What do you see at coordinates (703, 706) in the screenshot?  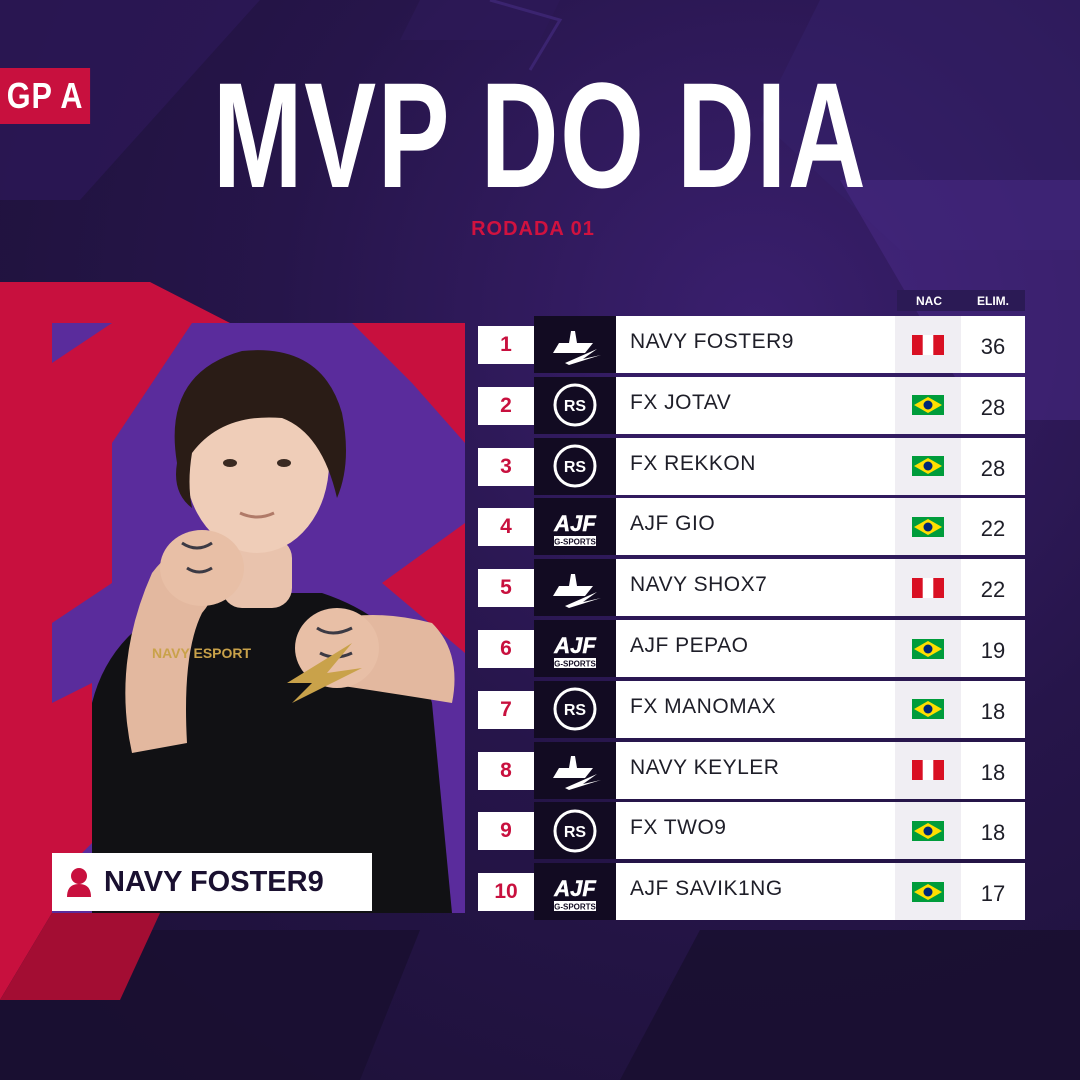 I see `player-name: FX MANOMAX` at bounding box center [703, 706].